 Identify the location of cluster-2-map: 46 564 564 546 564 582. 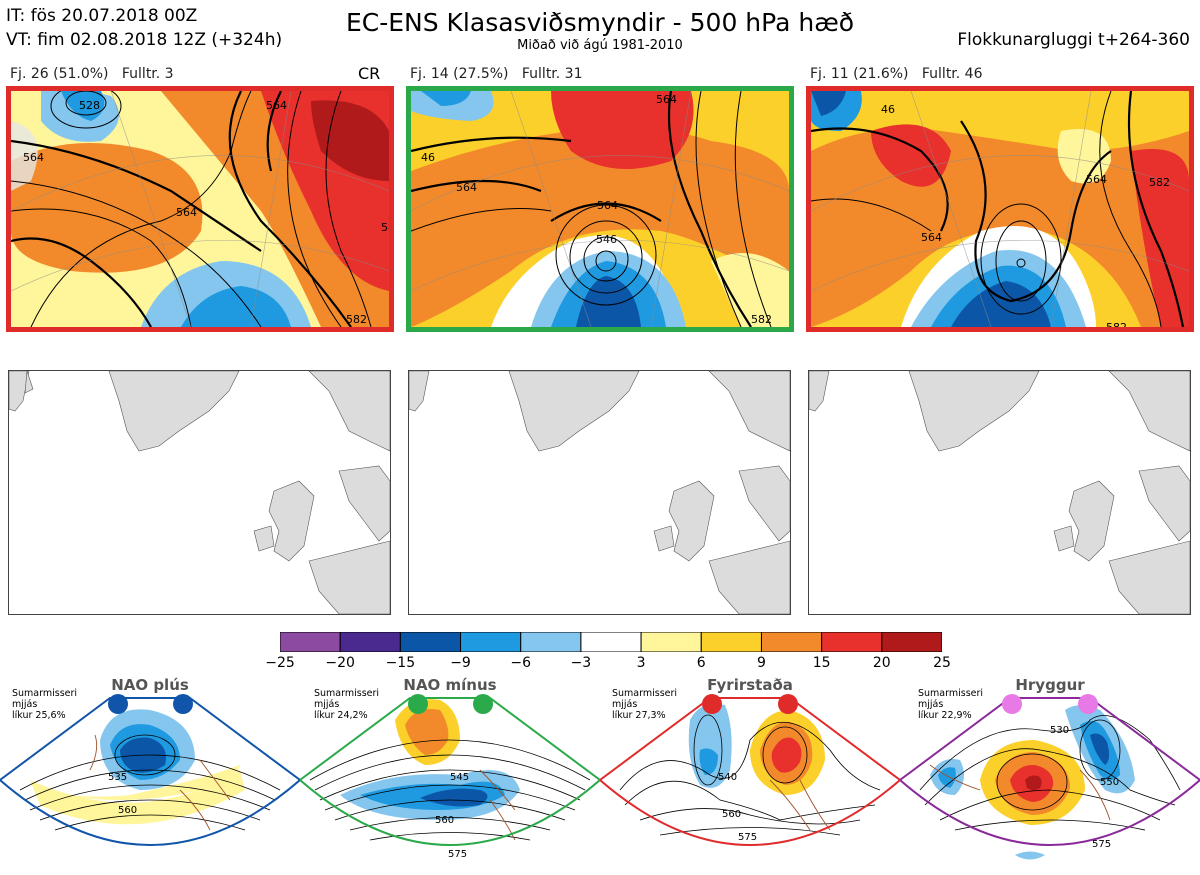
(600, 209).